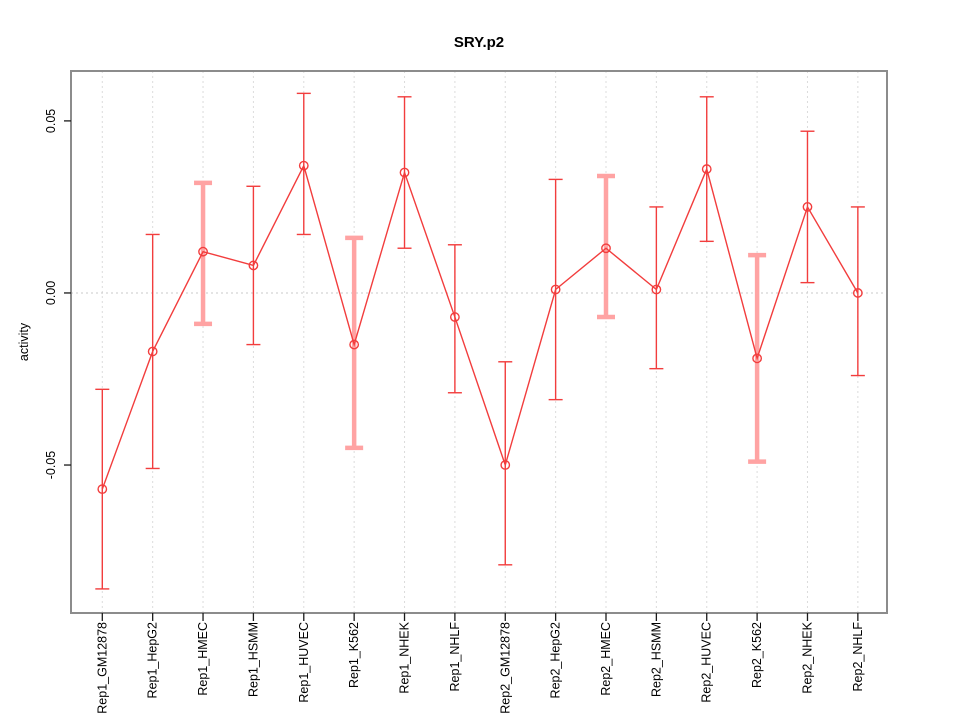  I want to click on x-tick-label: Rep1_HepG2, so click(153, 660).